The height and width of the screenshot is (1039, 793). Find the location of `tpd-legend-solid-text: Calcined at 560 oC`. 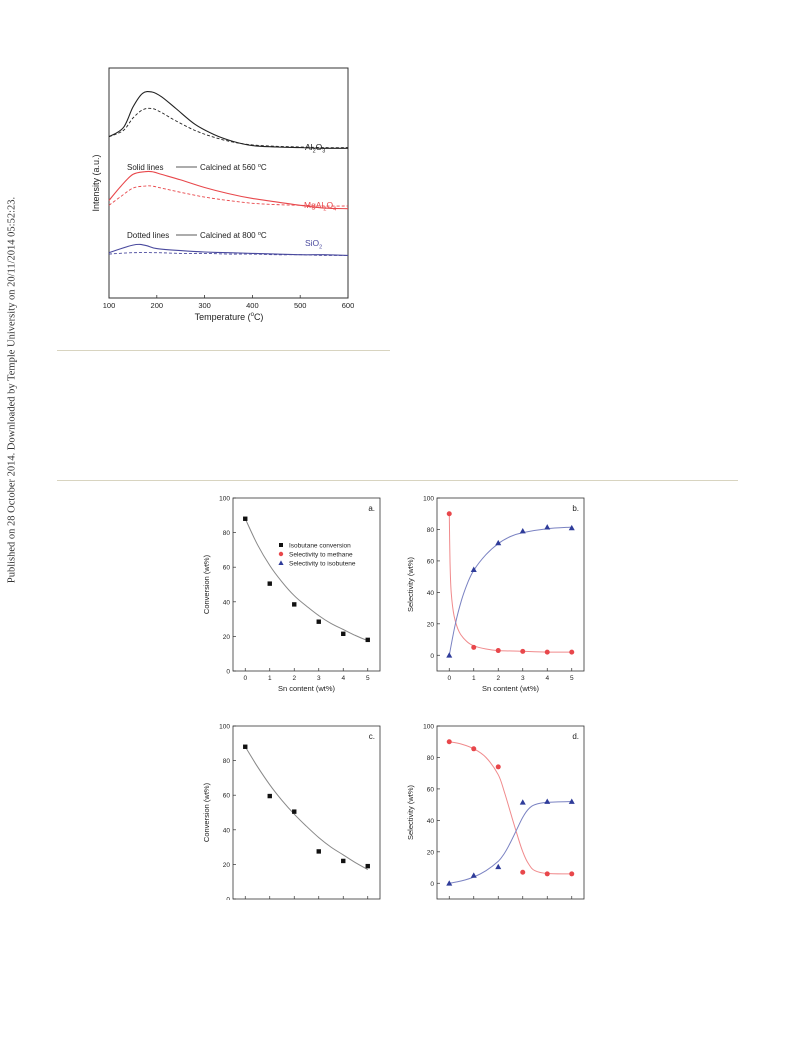

tpd-legend-solid-text: Calcined at 560 oC is located at coordinates (233, 167).